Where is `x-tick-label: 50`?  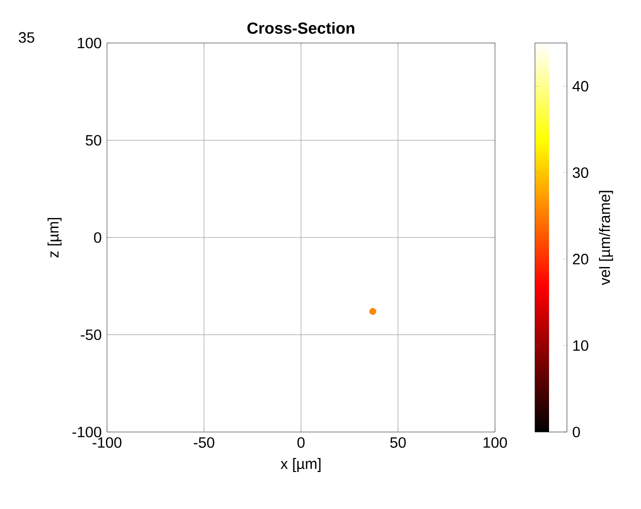
x-tick-label: 50 is located at coordinates (398, 442).